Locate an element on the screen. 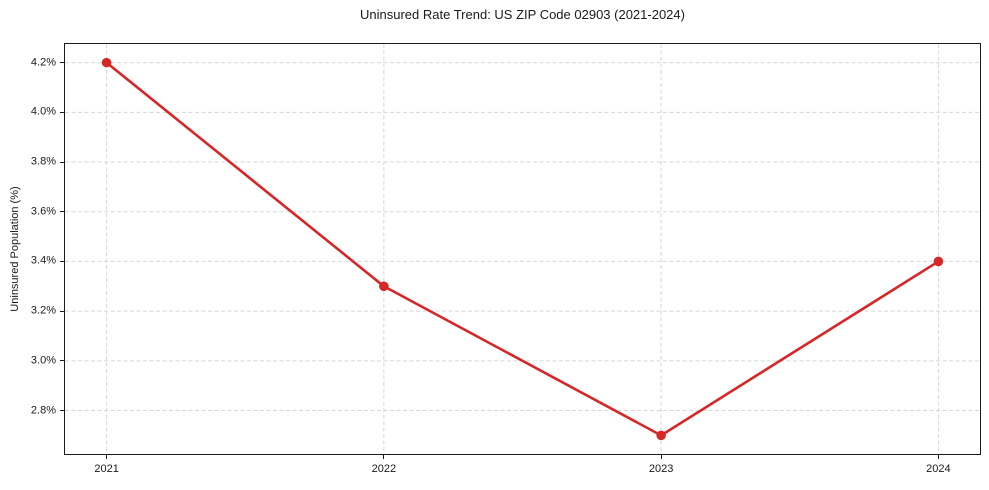  y-tick-label: 2.8% is located at coordinates (43, 410).